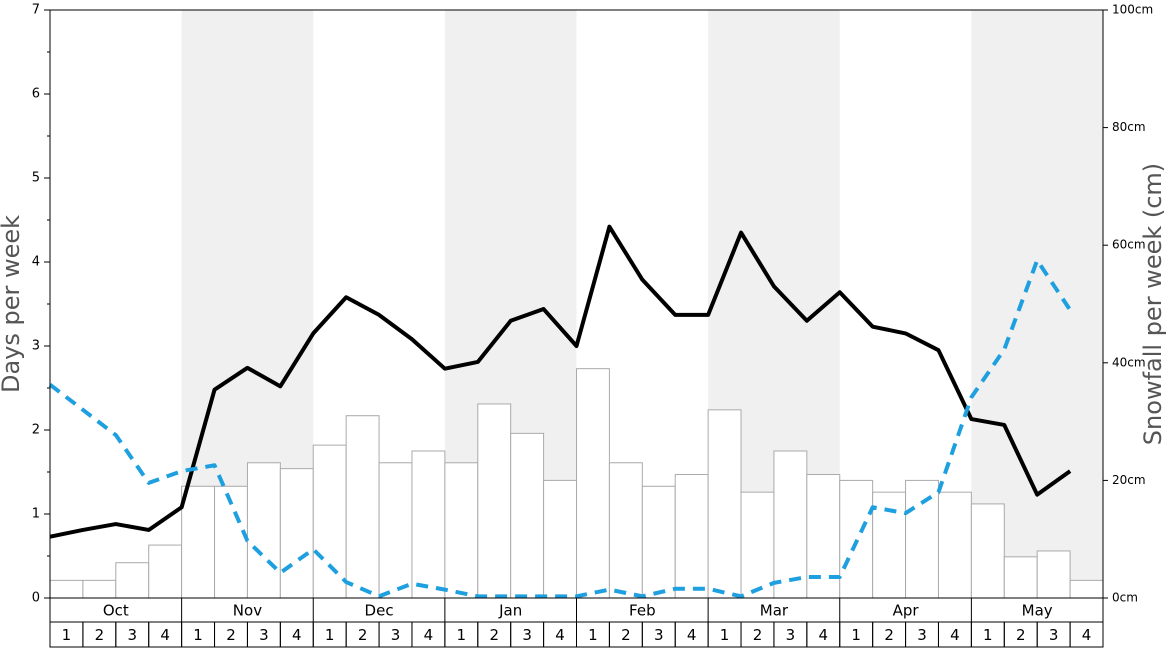  What do you see at coordinates (116, 611) in the screenshot?
I see `month-label: Oct` at bounding box center [116, 611].